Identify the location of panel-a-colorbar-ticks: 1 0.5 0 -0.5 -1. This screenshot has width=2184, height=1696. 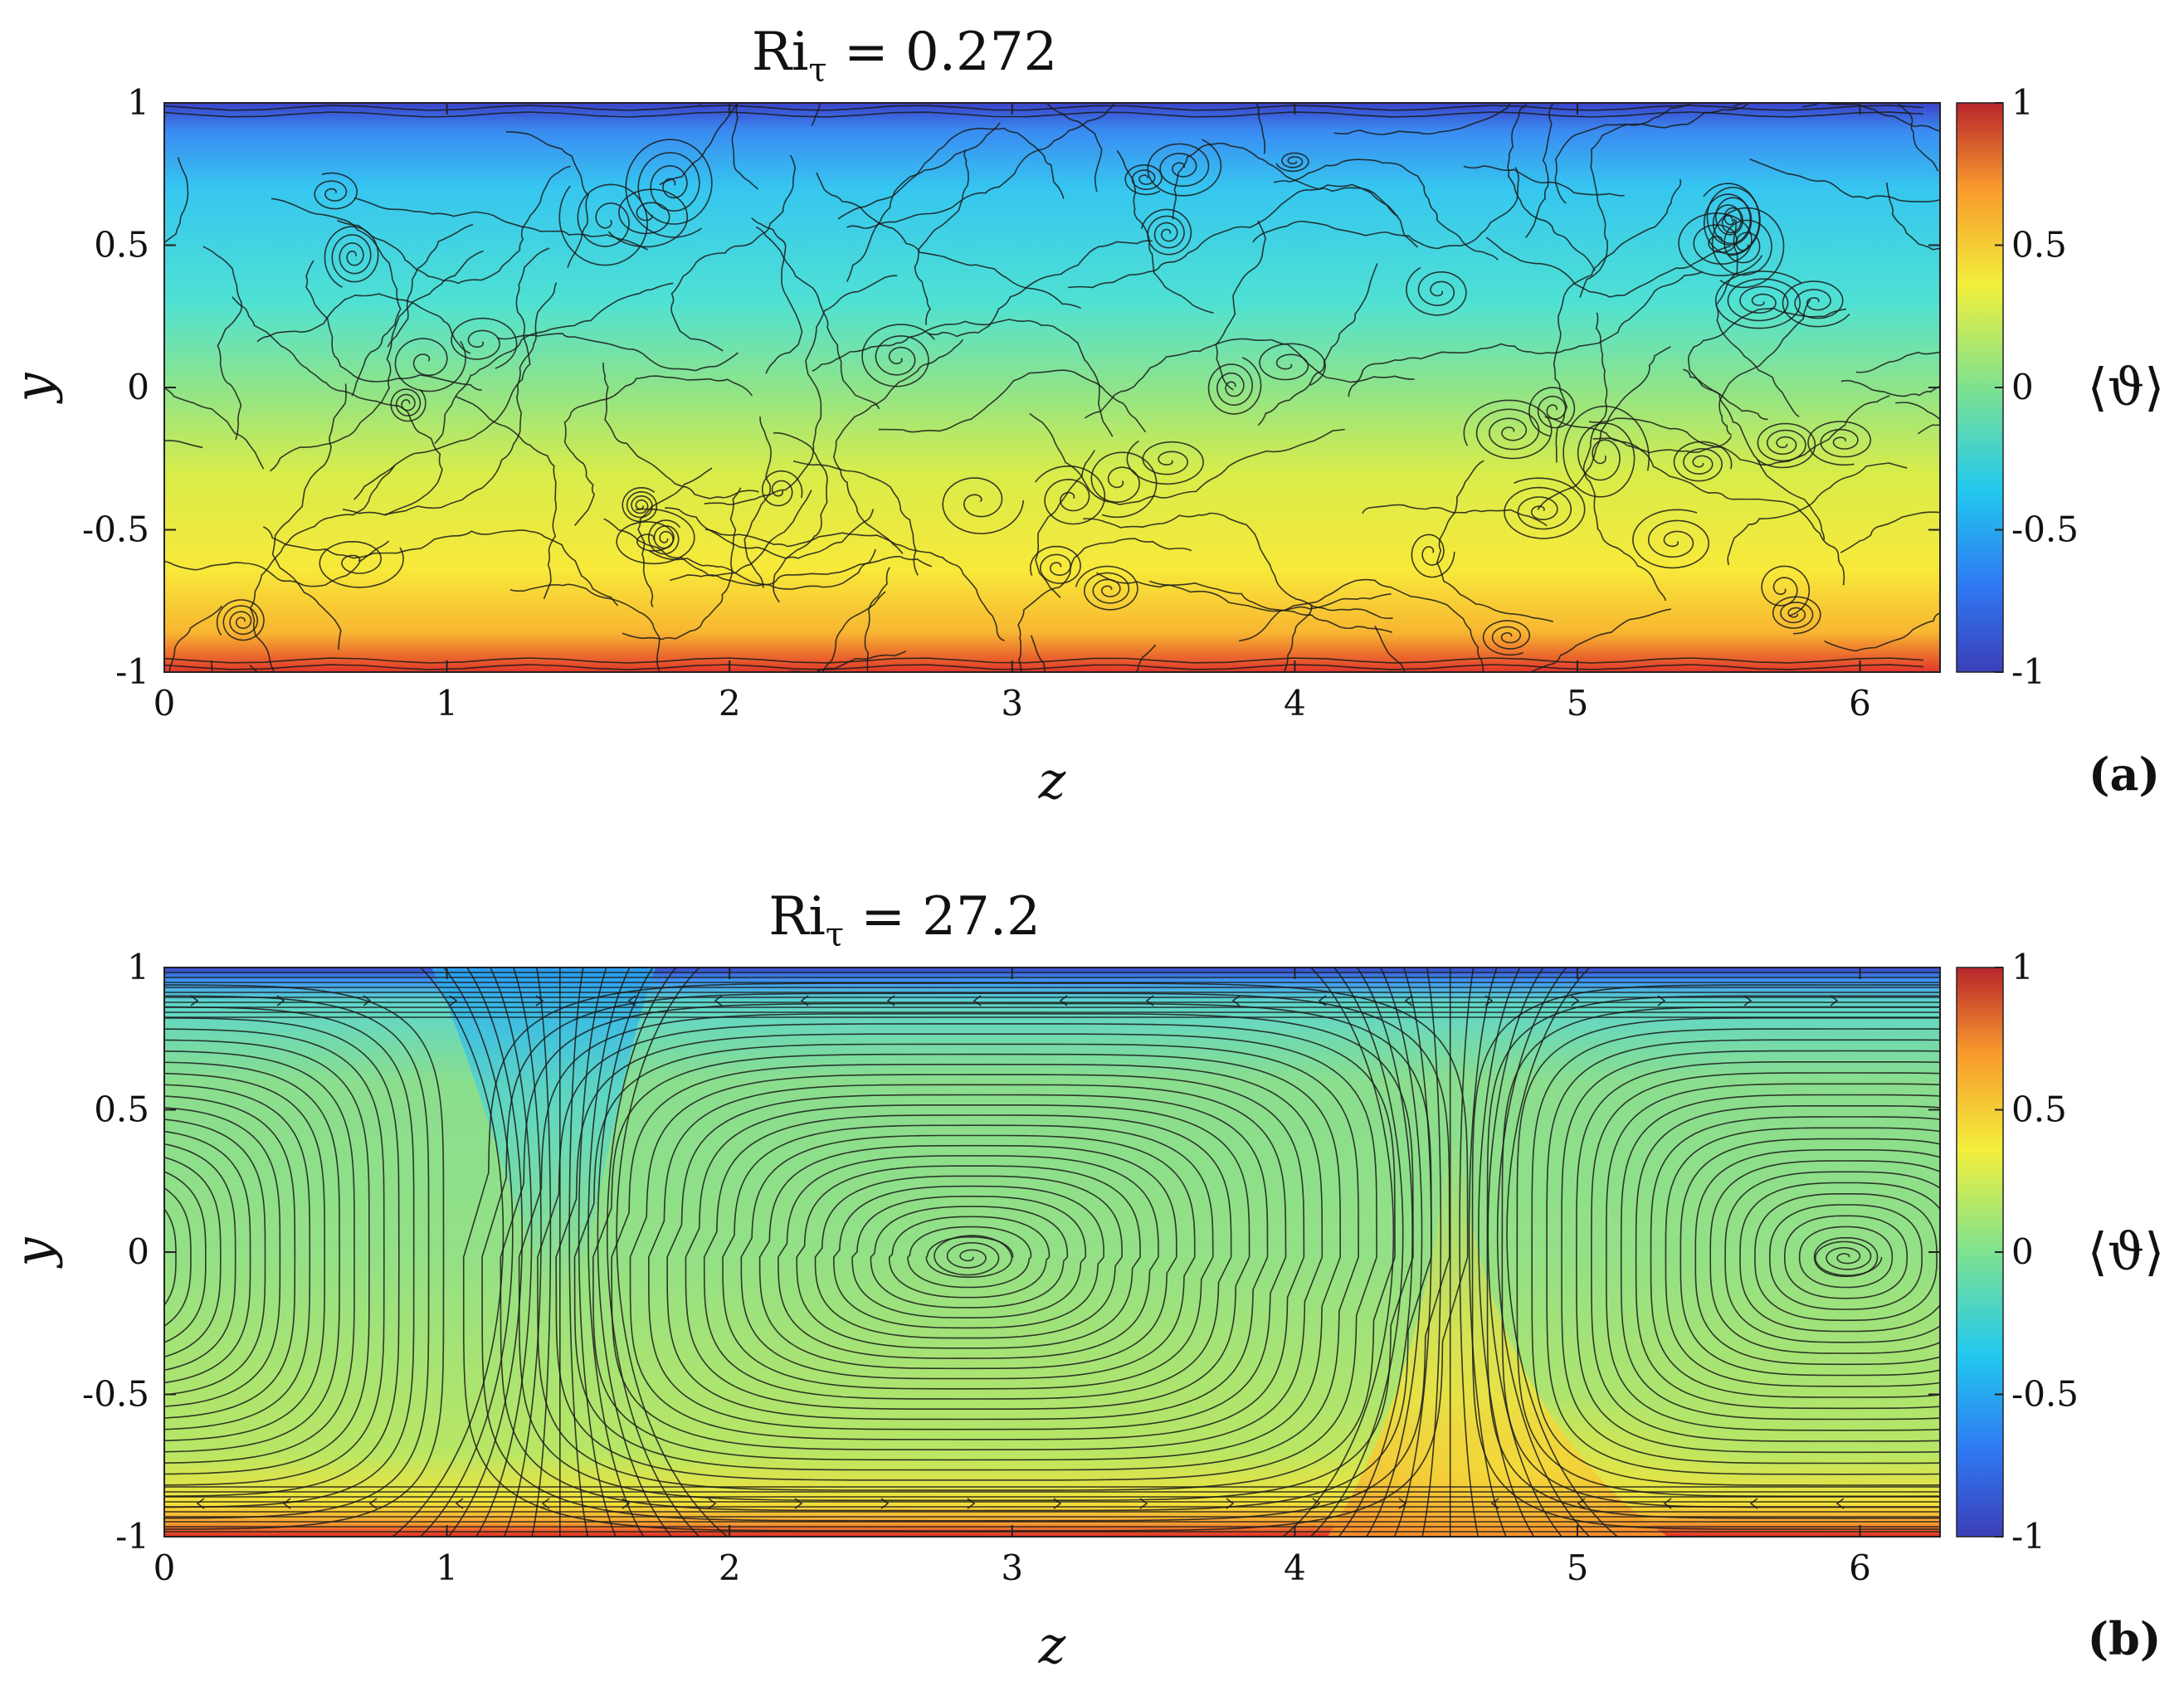
(2037, 387).